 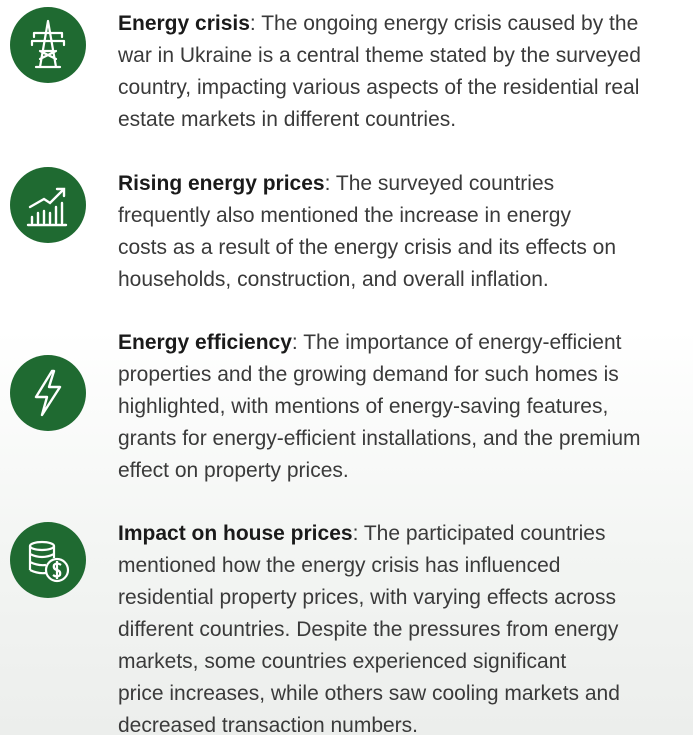 What do you see at coordinates (48, 393) in the screenshot?
I see `icon-lightning` at bounding box center [48, 393].